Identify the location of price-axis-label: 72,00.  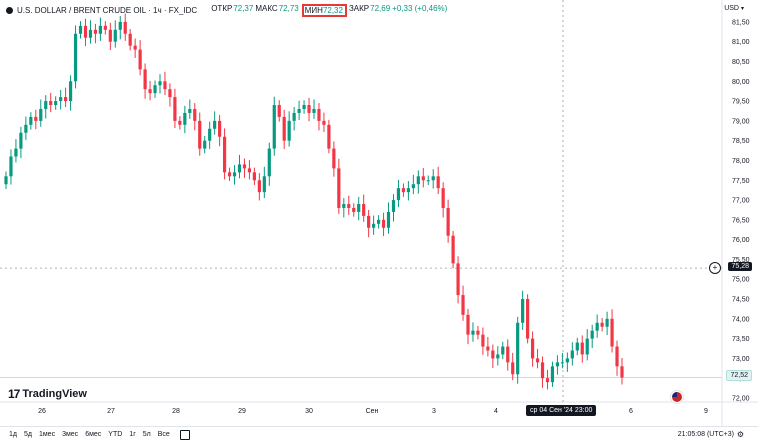
(741, 399).